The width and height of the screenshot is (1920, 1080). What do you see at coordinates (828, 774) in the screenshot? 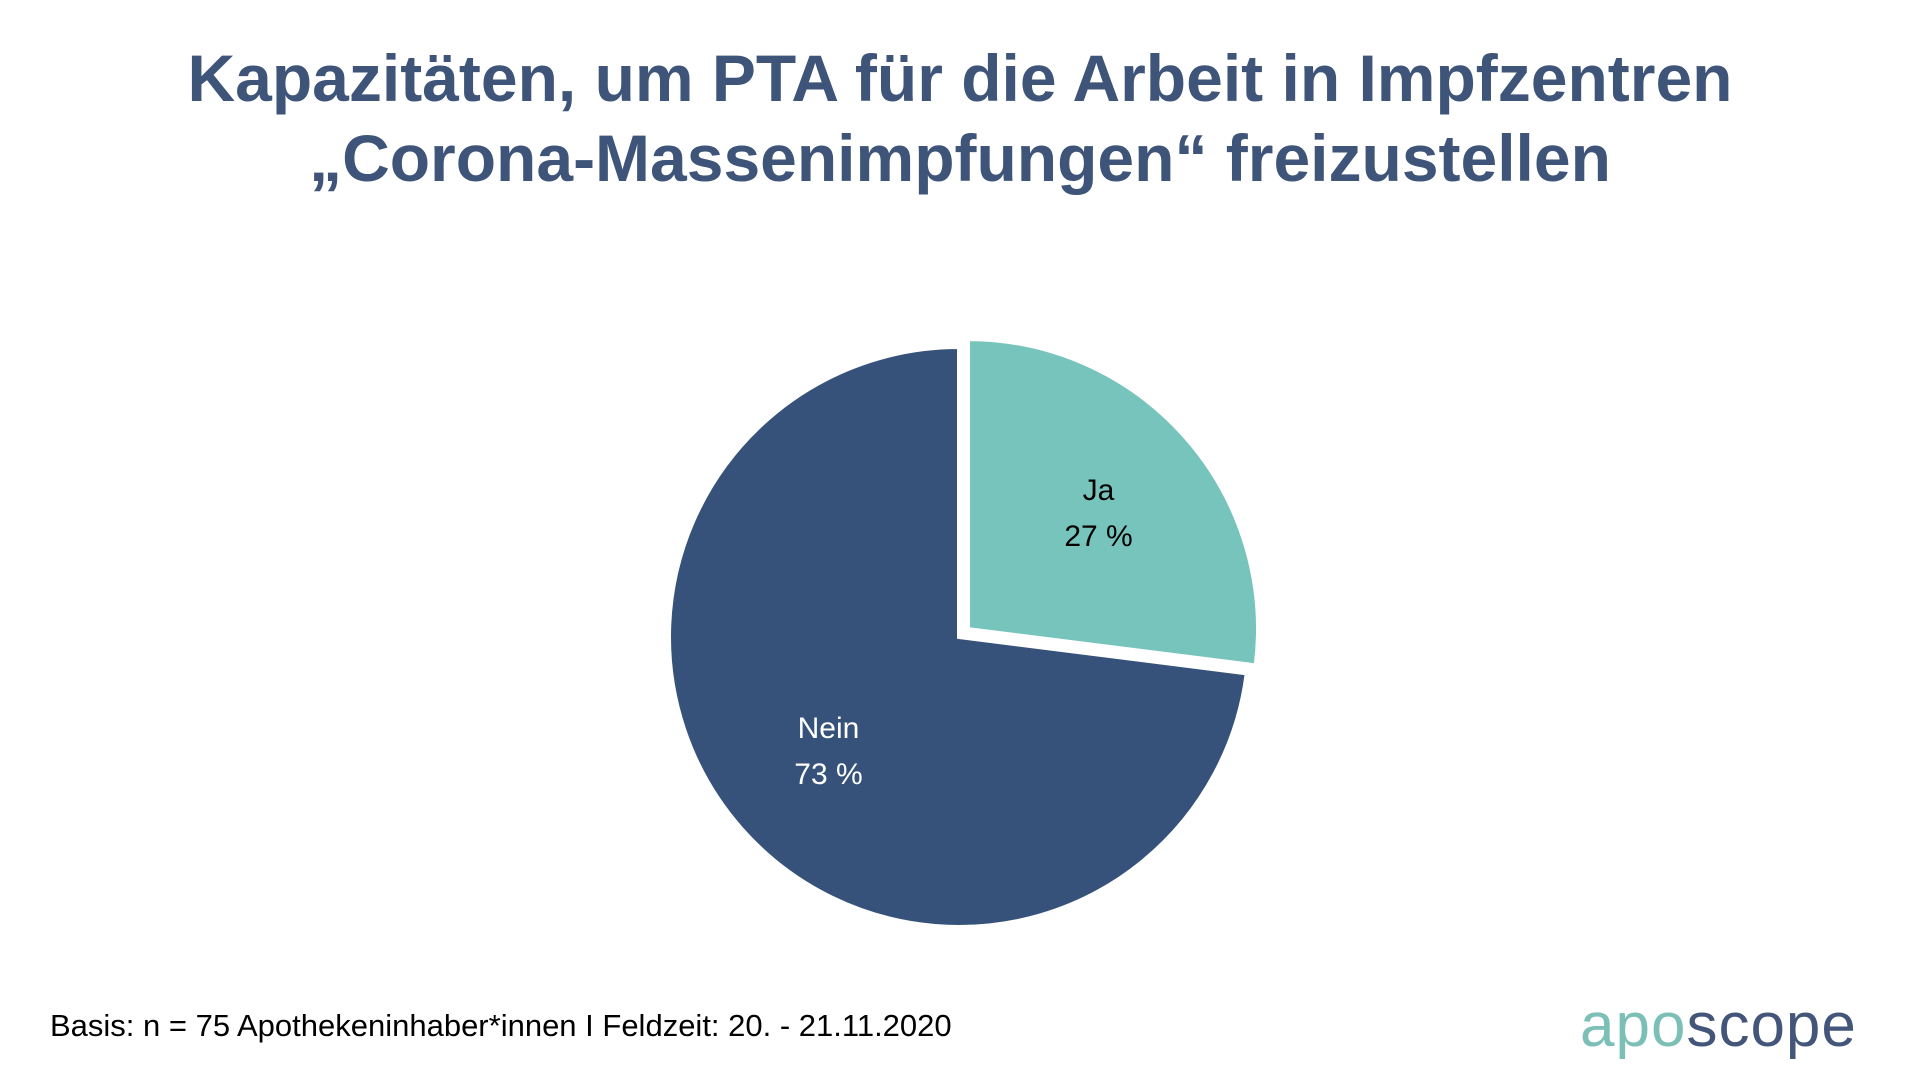
I see `slice-value-nein: 73 %` at bounding box center [828, 774].